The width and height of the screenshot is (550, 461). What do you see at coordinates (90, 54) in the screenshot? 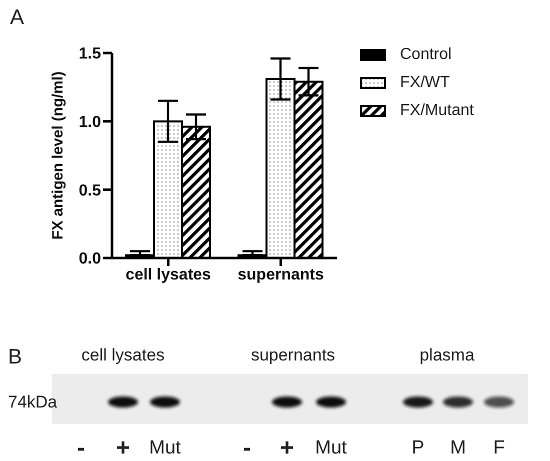
I see `y-tick-label: 1.5` at bounding box center [90, 54].